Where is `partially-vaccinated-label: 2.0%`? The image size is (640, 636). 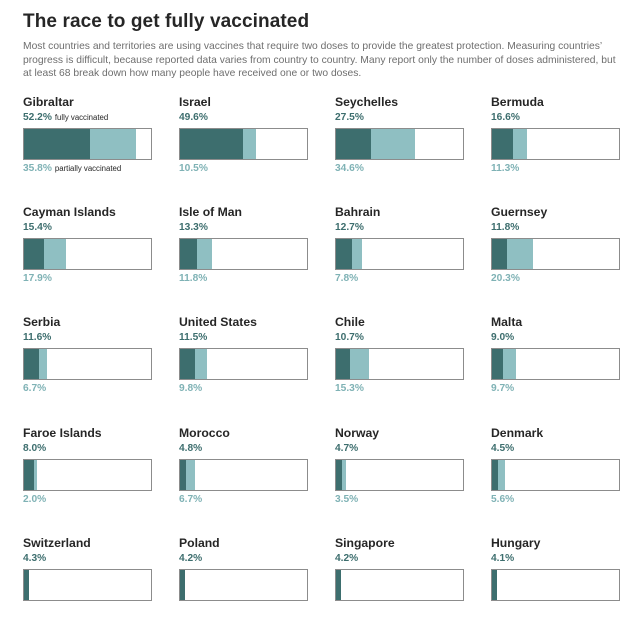 partially-vaccinated-label: 2.0% is located at coordinates (34, 499).